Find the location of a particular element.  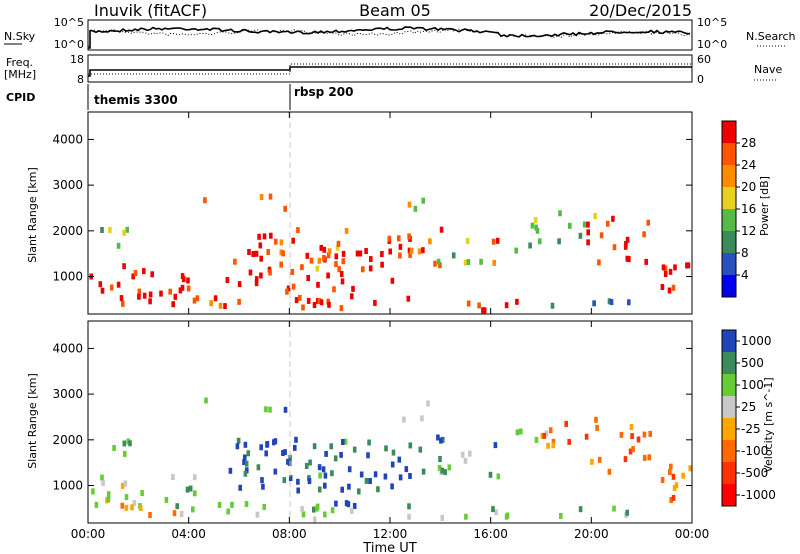

nsky-tick-bottom: 10^0 is located at coordinates (69, 44).